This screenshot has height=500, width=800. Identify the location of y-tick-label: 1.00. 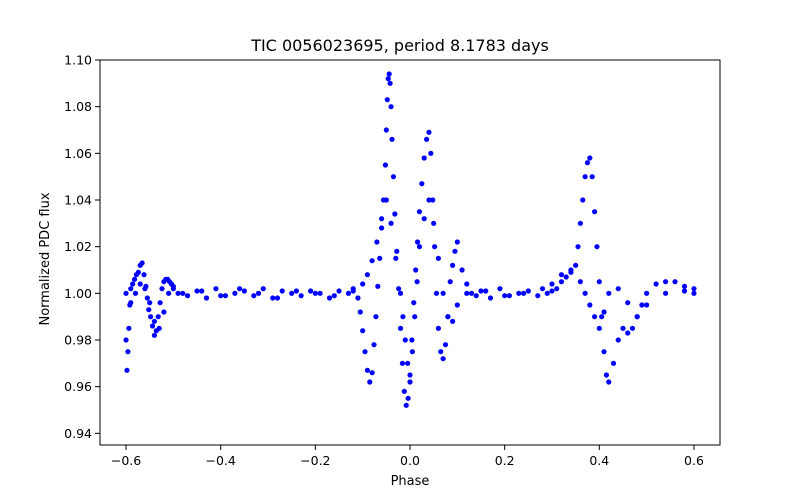
(78, 293).